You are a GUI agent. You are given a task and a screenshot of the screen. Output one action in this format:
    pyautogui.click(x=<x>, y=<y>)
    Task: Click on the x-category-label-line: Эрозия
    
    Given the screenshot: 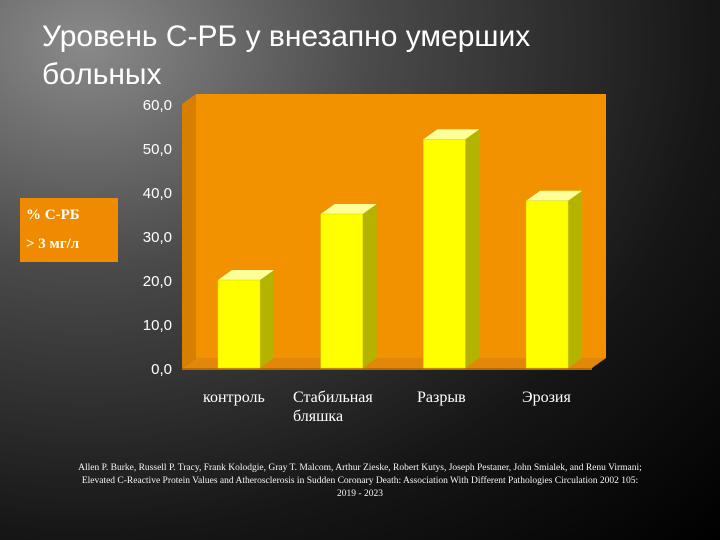 What is the action you would take?
    pyautogui.click(x=546, y=397)
    